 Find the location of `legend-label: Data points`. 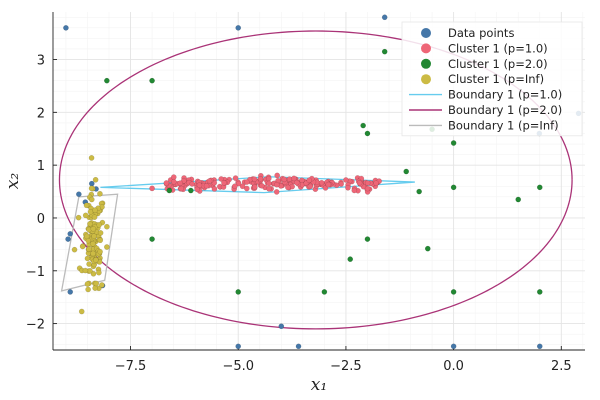

legend-label: Data points is located at coordinates (481, 33).